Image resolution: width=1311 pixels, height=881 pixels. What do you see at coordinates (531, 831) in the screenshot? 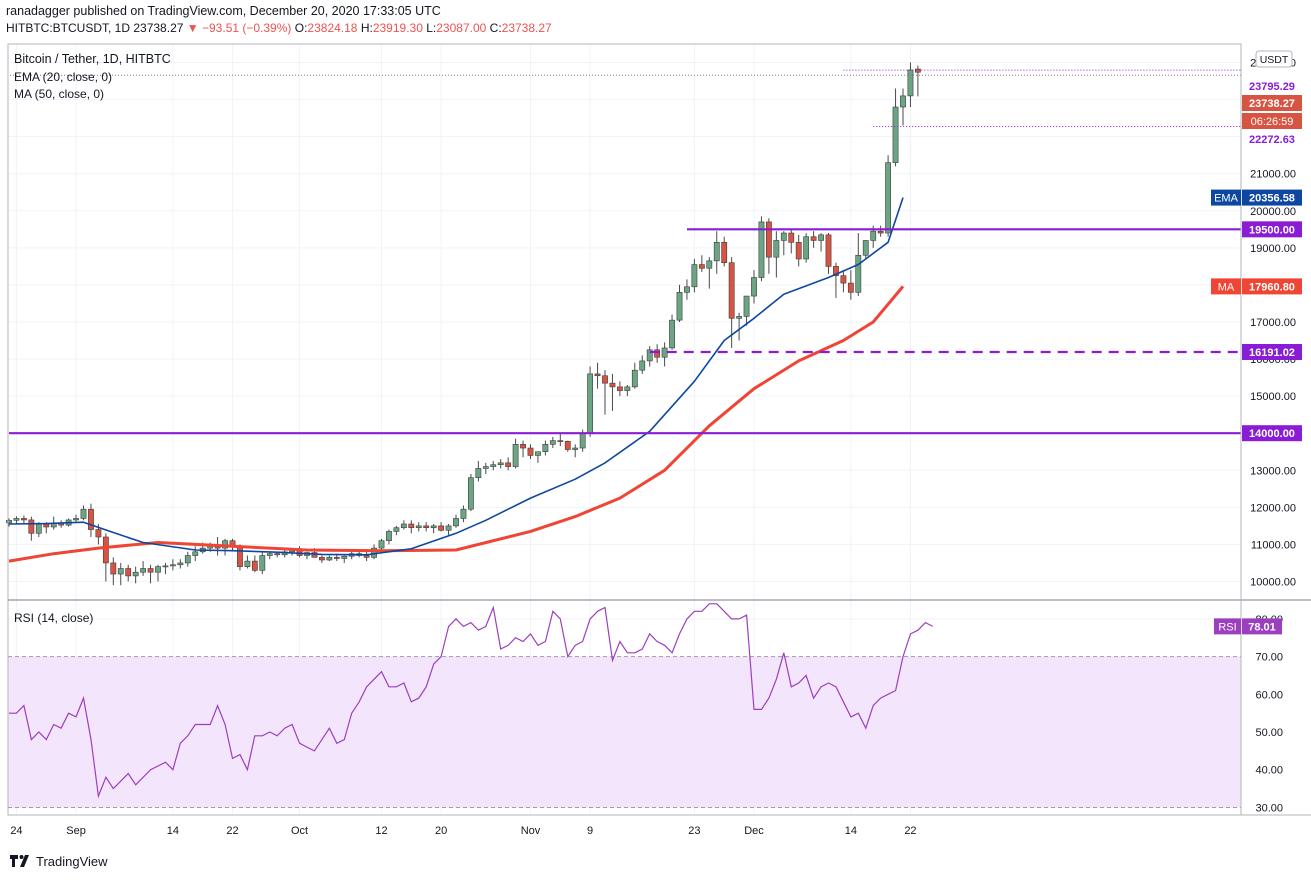
I see `time-tick-label: Nov` at bounding box center [531, 831].